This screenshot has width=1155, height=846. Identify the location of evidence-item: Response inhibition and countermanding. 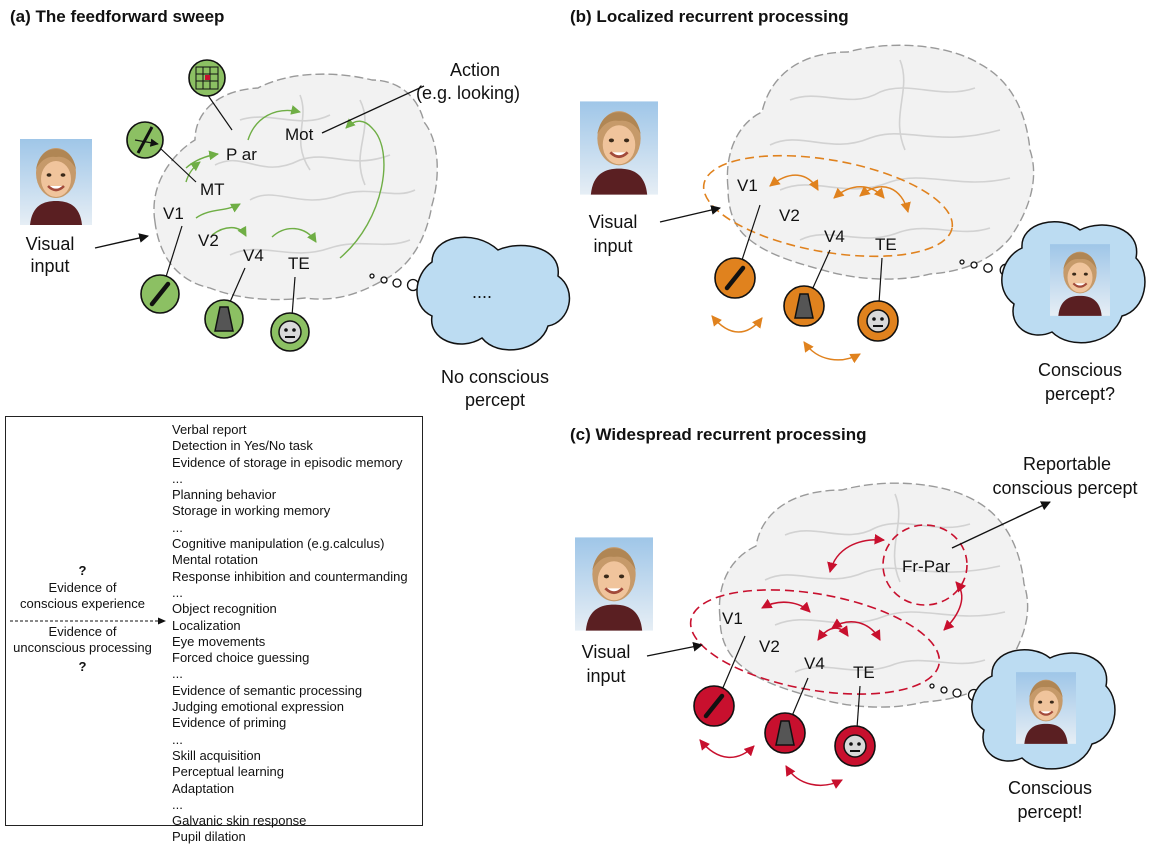
(290, 576).